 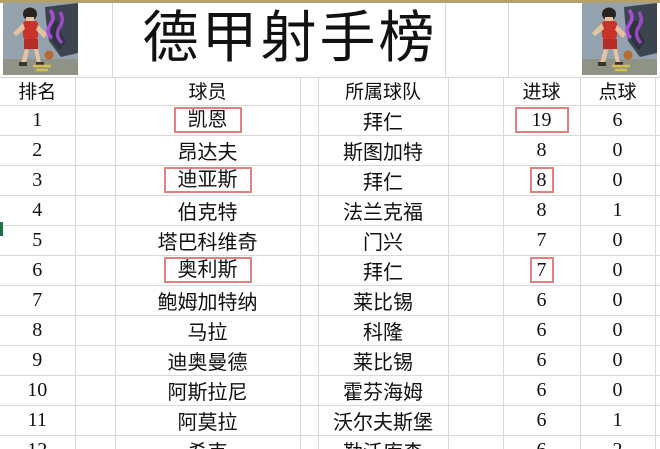 I want to click on table-row: 4 伯克特 法兰克福 8 1, so click(x=330, y=210).